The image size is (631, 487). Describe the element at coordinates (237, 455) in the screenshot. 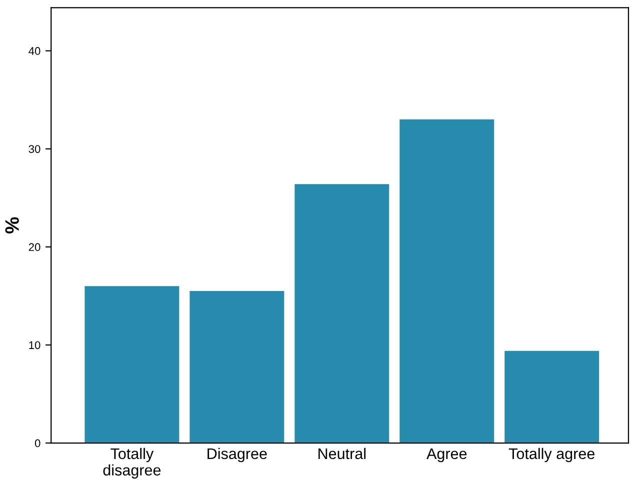

I see `x-tick-label: Disagree` at that location.